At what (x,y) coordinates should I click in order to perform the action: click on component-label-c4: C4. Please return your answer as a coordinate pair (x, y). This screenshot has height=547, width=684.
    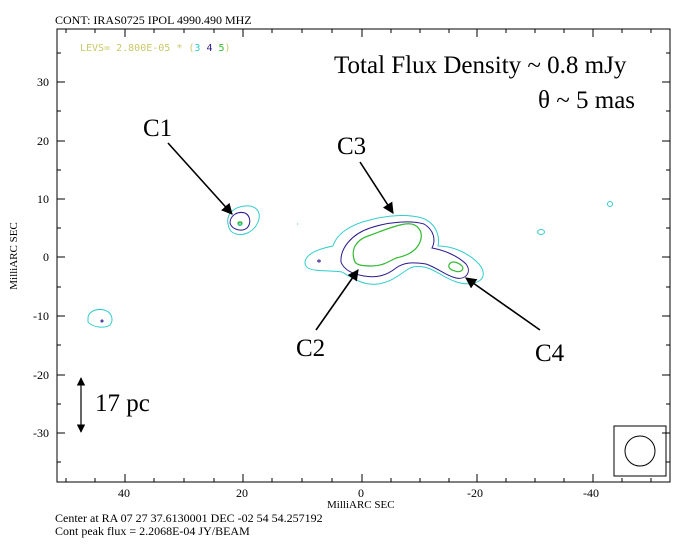
    Looking at the image, I should click on (550, 353).